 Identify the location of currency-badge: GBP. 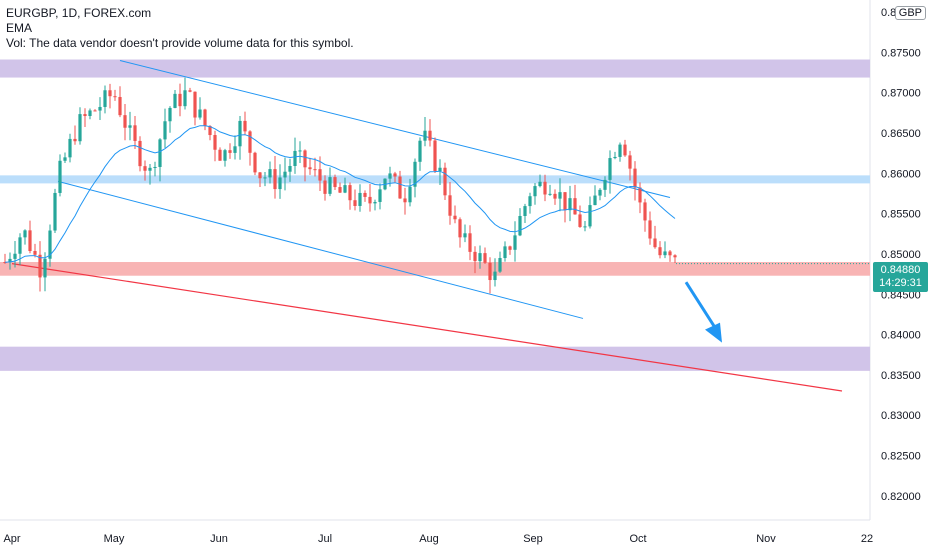
(910, 13).